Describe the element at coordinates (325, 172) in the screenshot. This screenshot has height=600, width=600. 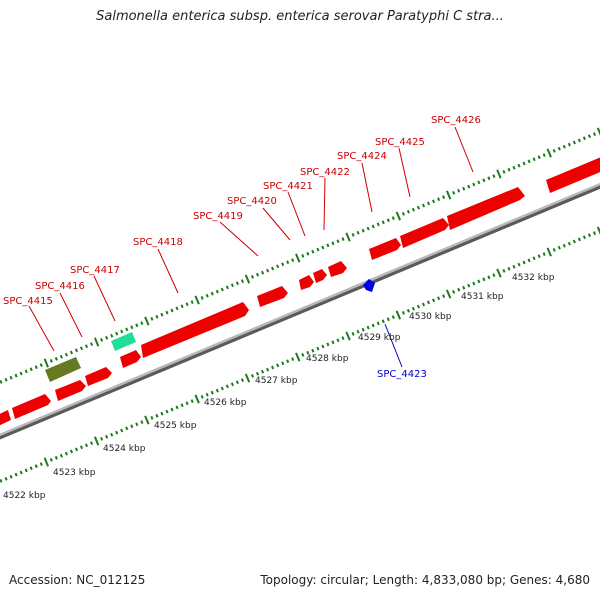
I see `gene-label: SPC_4422` at that location.